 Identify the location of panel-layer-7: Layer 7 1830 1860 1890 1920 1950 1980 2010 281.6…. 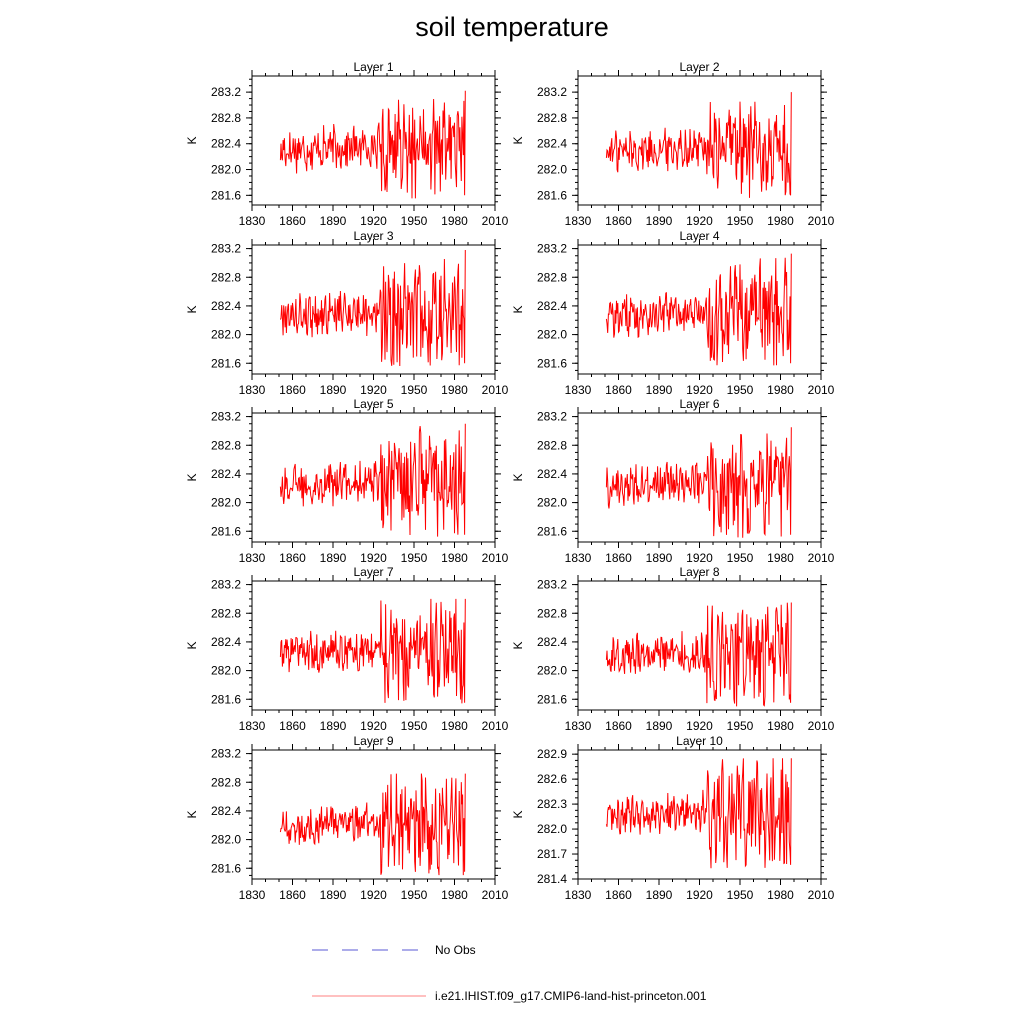
(347, 649).